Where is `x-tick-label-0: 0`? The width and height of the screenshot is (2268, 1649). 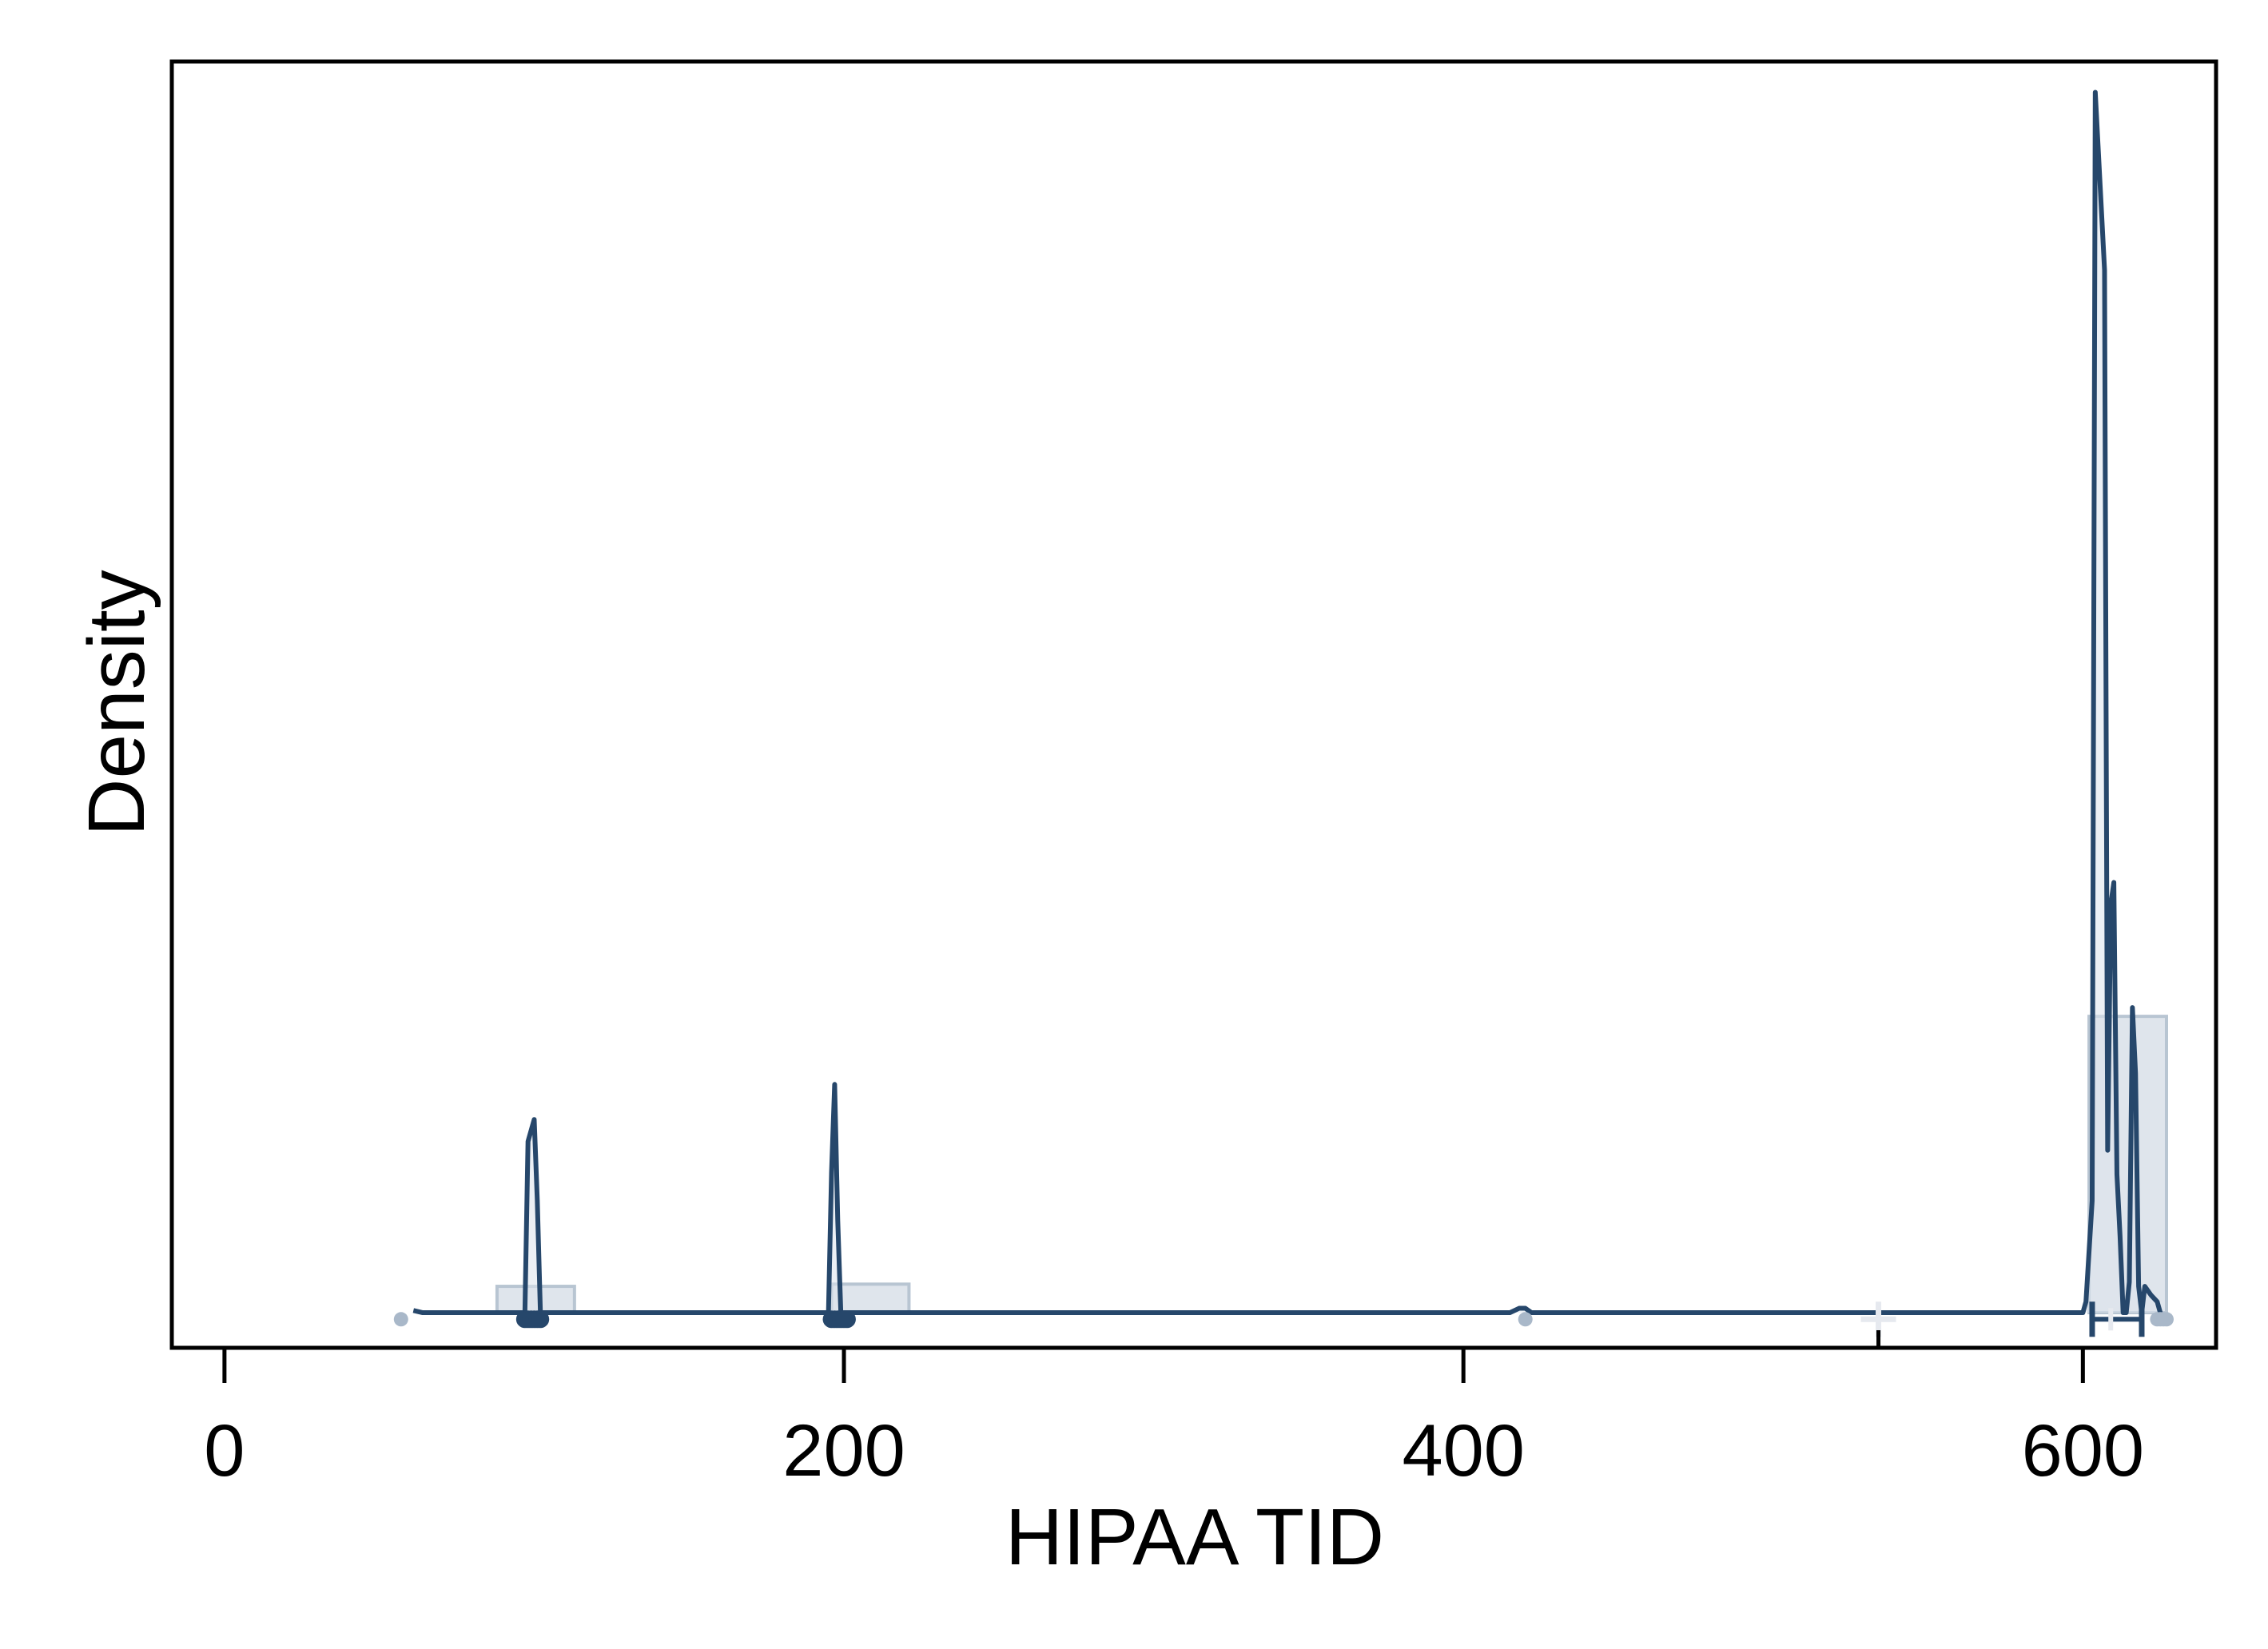
x-tick-label-0: 0 is located at coordinates (224, 1451).